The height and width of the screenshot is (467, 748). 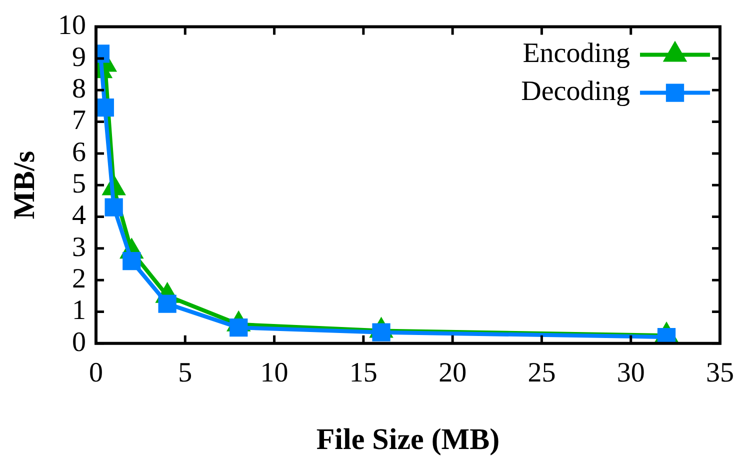 What do you see at coordinates (79, 184) in the screenshot?
I see `y-tick-label: 5` at bounding box center [79, 184].